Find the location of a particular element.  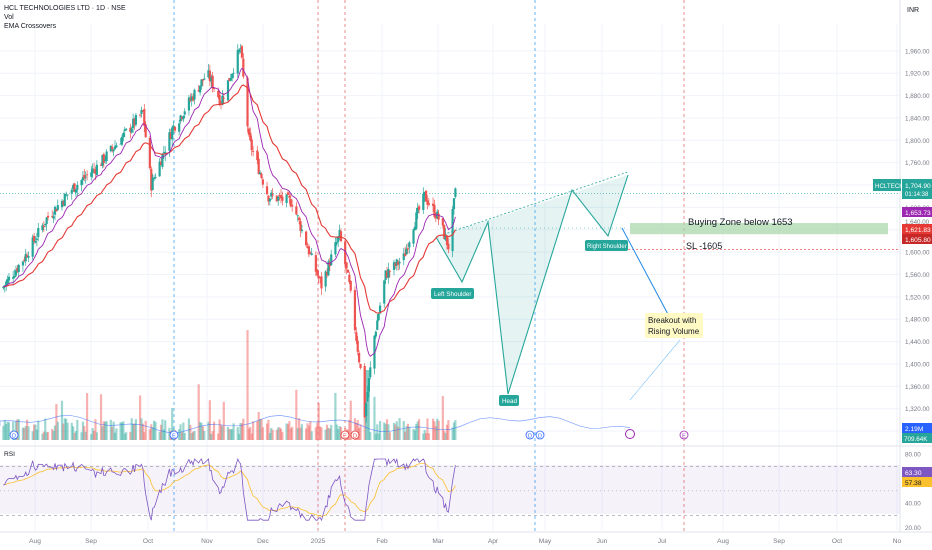

sl-tag-bg is located at coordinates (917, 239).